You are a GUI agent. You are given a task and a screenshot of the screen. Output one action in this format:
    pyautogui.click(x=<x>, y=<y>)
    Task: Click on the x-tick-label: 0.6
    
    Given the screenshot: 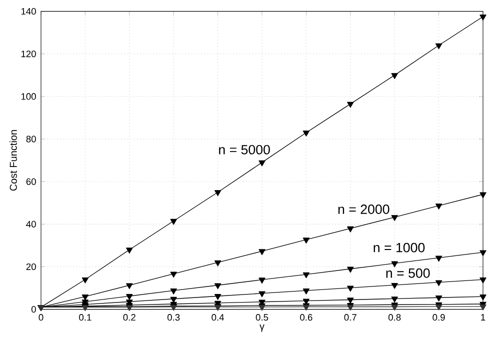 What is the action you would take?
    pyautogui.click(x=306, y=317)
    